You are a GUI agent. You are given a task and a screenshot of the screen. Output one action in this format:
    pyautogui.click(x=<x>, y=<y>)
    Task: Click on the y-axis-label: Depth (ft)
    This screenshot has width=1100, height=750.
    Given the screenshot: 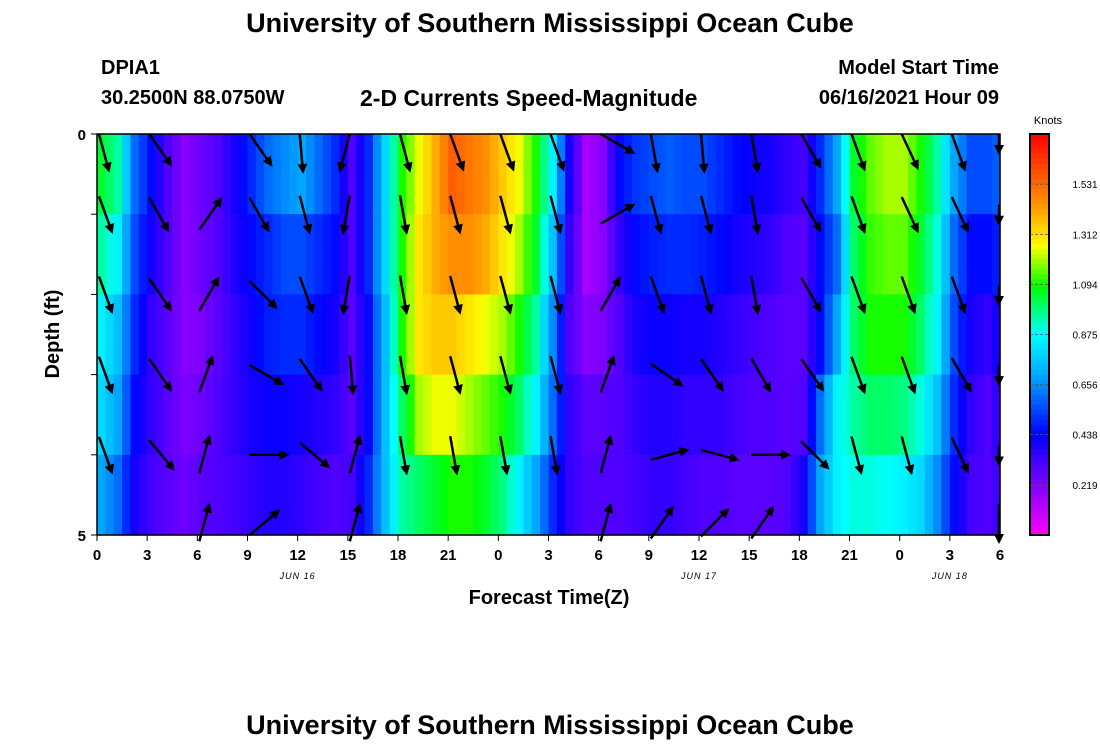 What is the action you would take?
    pyautogui.click(x=53, y=334)
    